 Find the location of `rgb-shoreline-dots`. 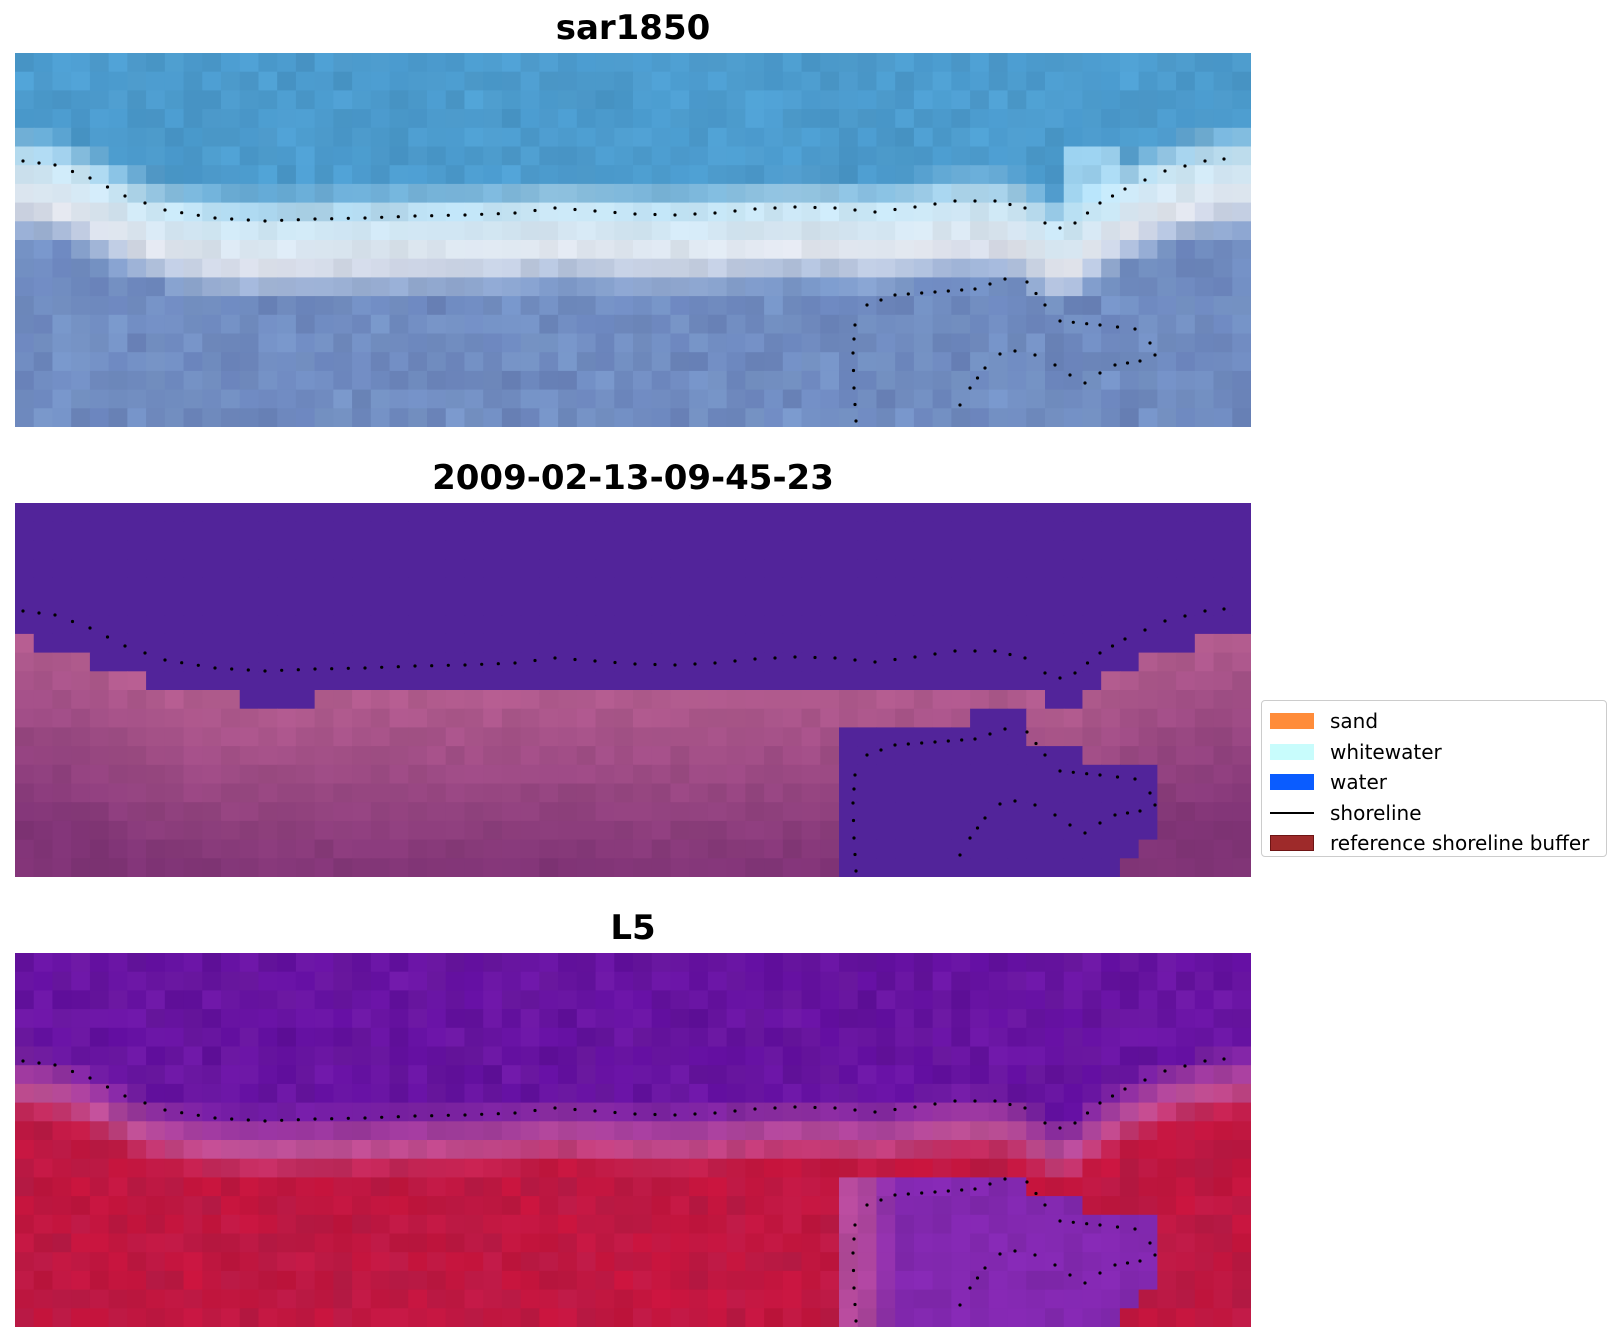

rgb-shoreline-dots is located at coordinates (623, 290).